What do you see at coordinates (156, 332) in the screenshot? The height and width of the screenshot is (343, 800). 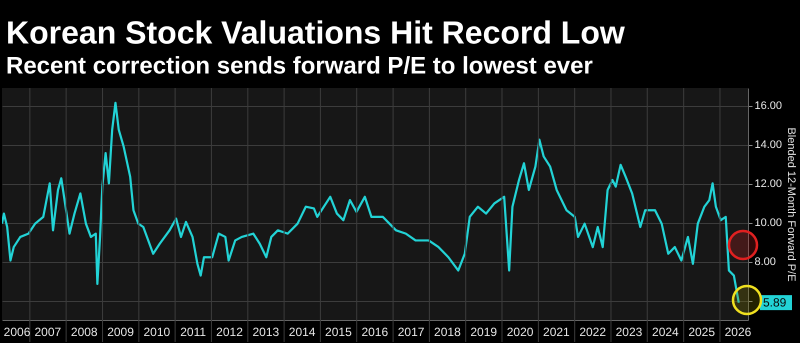 I see `x-tick-label: 2010` at bounding box center [156, 332].